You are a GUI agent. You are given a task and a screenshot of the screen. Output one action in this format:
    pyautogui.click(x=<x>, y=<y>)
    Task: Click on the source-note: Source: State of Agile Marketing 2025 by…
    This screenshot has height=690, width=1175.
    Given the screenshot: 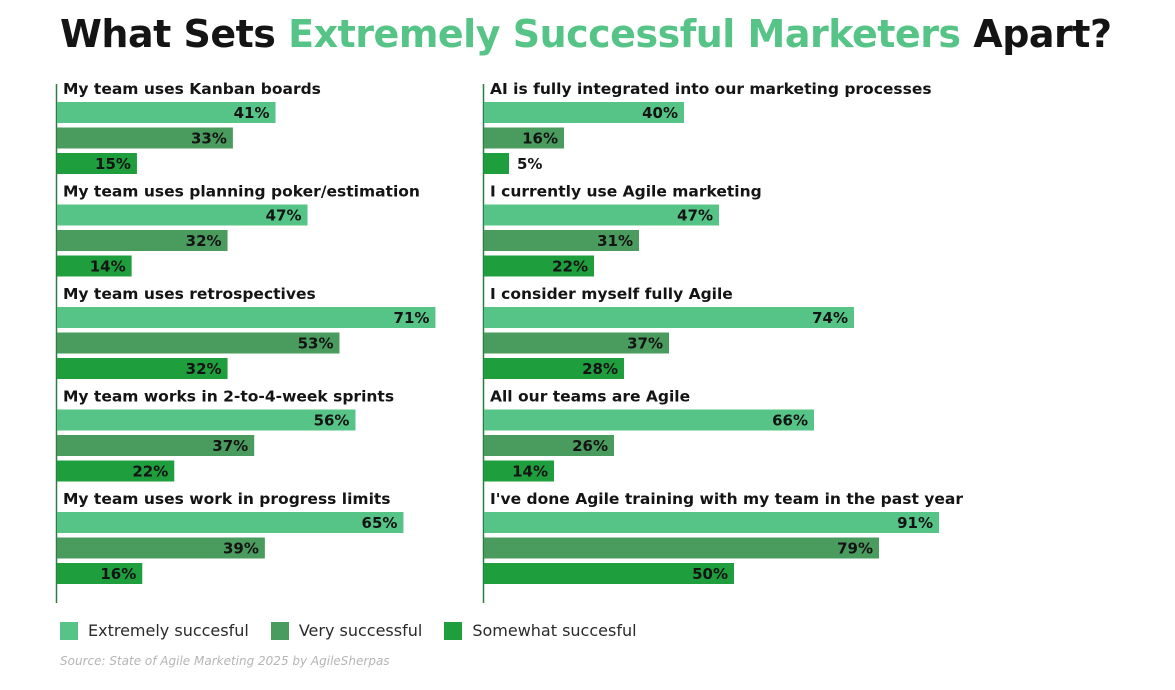 What is the action you would take?
    pyautogui.click(x=225, y=661)
    